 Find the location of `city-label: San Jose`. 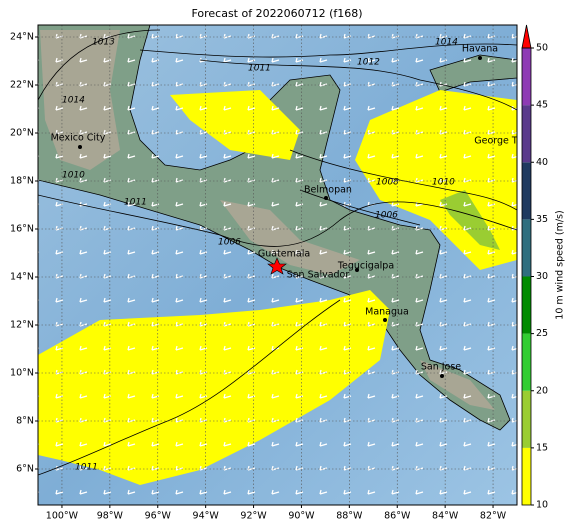

city-label: San Jose is located at coordinates (441, 367).